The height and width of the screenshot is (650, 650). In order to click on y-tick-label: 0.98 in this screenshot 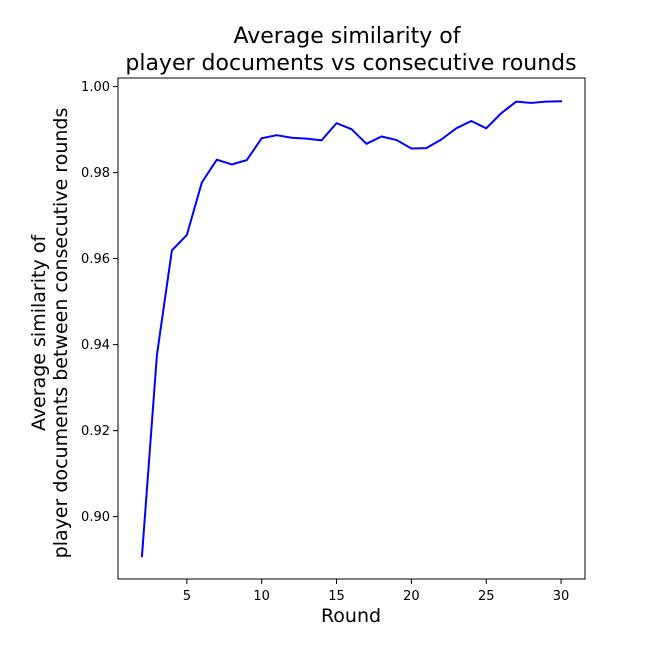, I will do `click(95, 173)`.